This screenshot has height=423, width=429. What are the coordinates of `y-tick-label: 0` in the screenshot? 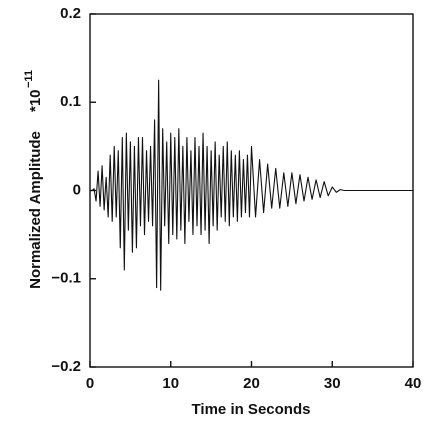 It's located at (77, 189).